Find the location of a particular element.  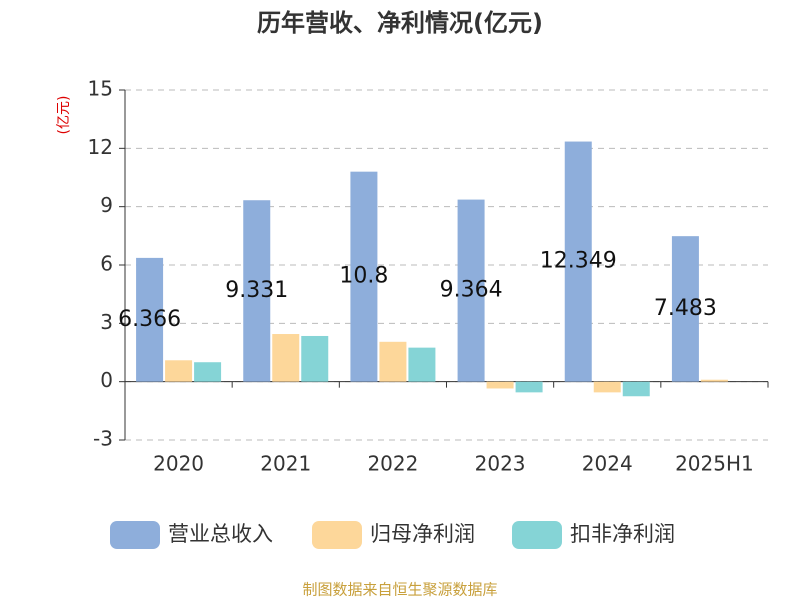

y-axis-label: (亿元) is located at coordinates (64, 115).